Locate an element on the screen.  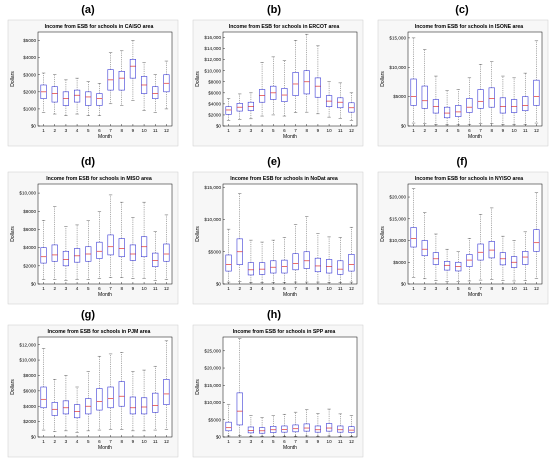
x-tick-label: 8 is located at coordinates (306, 441).